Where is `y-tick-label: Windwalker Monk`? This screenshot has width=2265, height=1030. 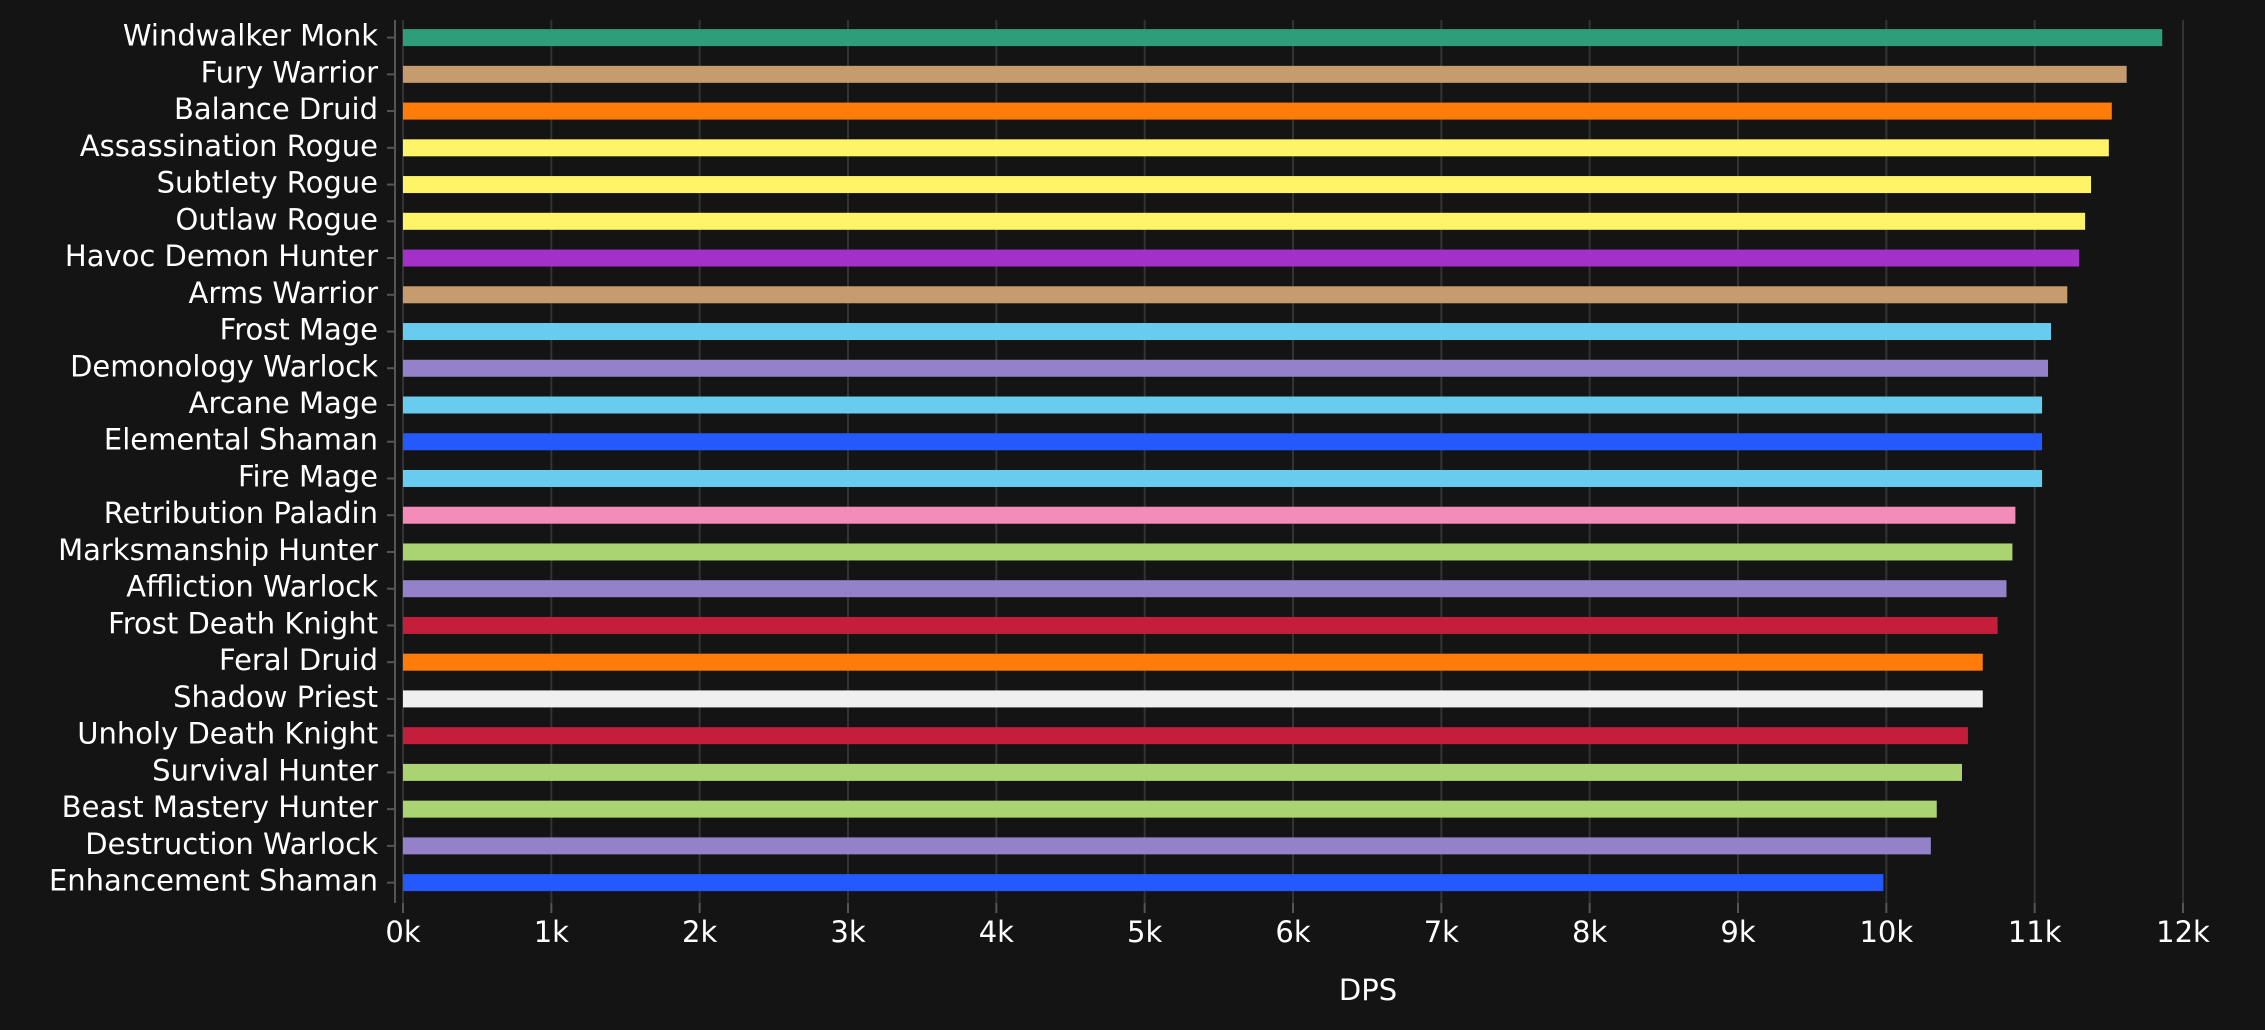
y-tick-label: Windwalker Monk is located at coordinates (250, 36).